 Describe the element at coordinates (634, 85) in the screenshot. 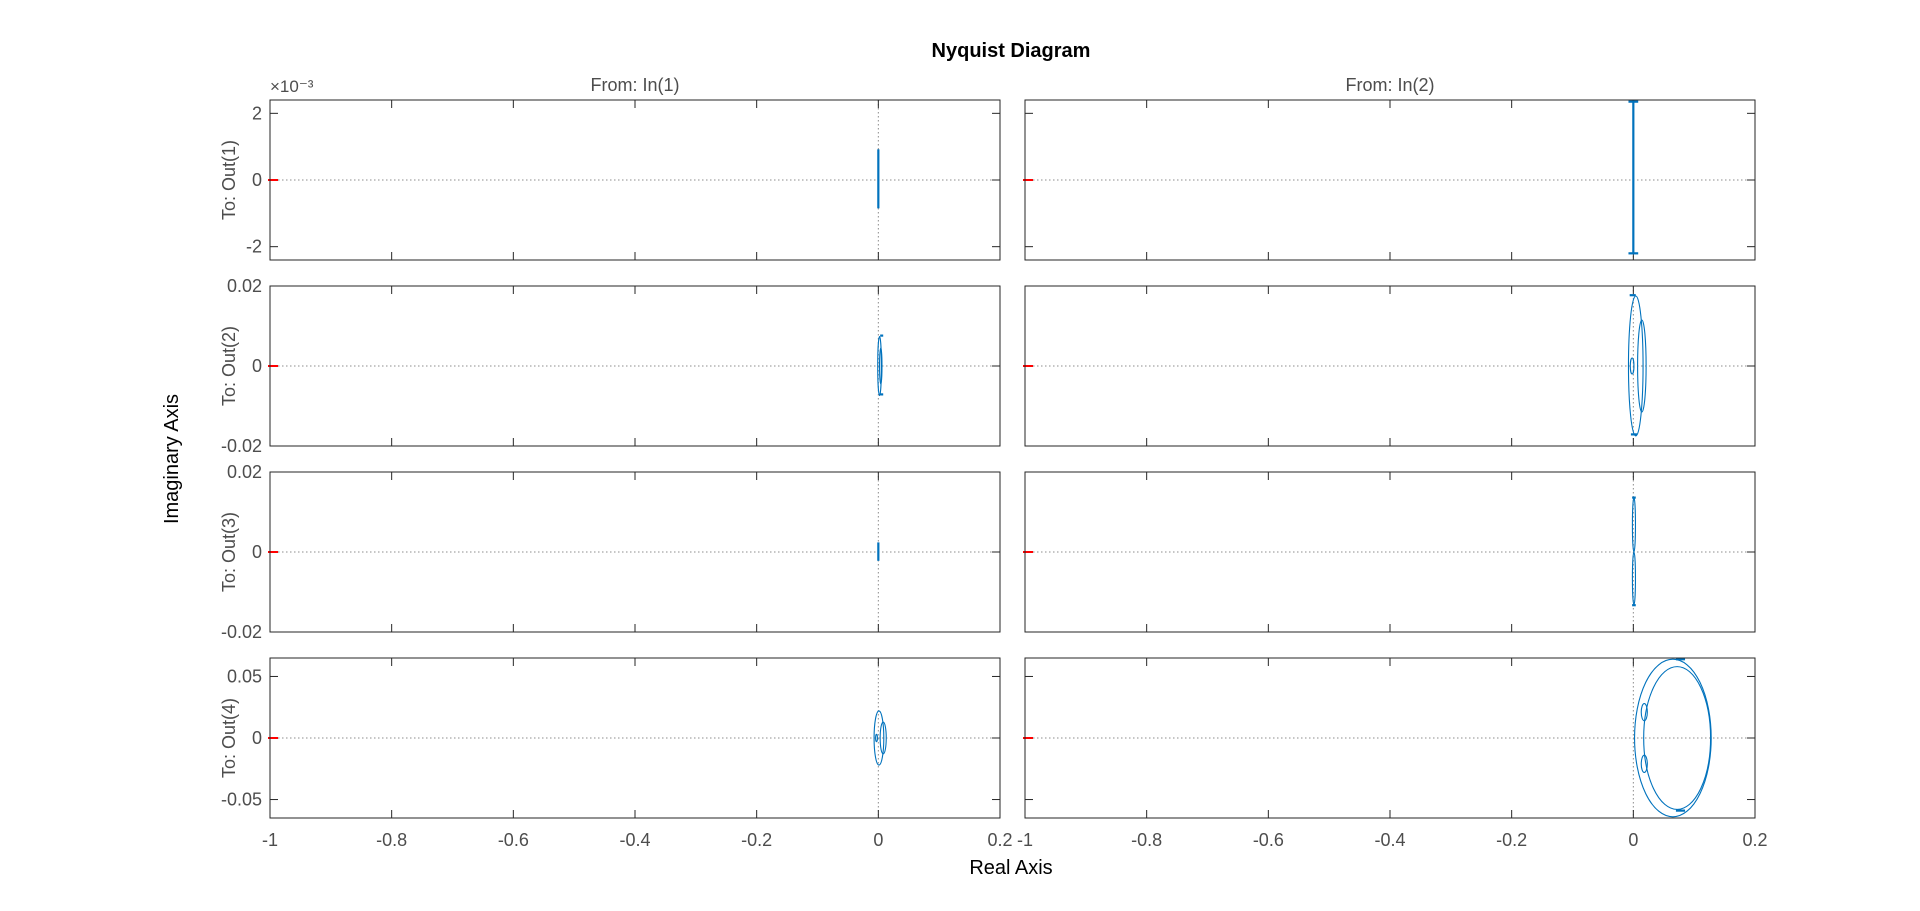

I see `column-label: From: In(1)` at that location.